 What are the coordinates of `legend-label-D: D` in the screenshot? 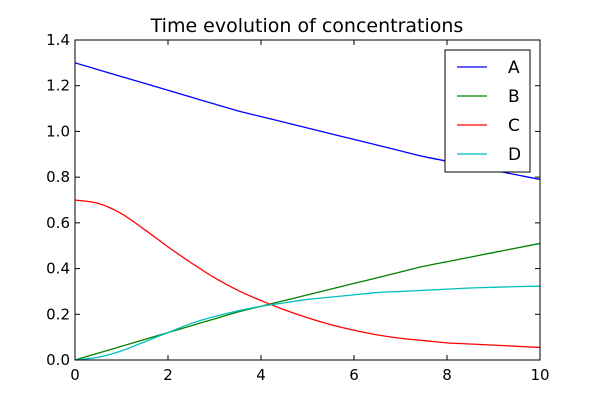 It's located at (514, 155).